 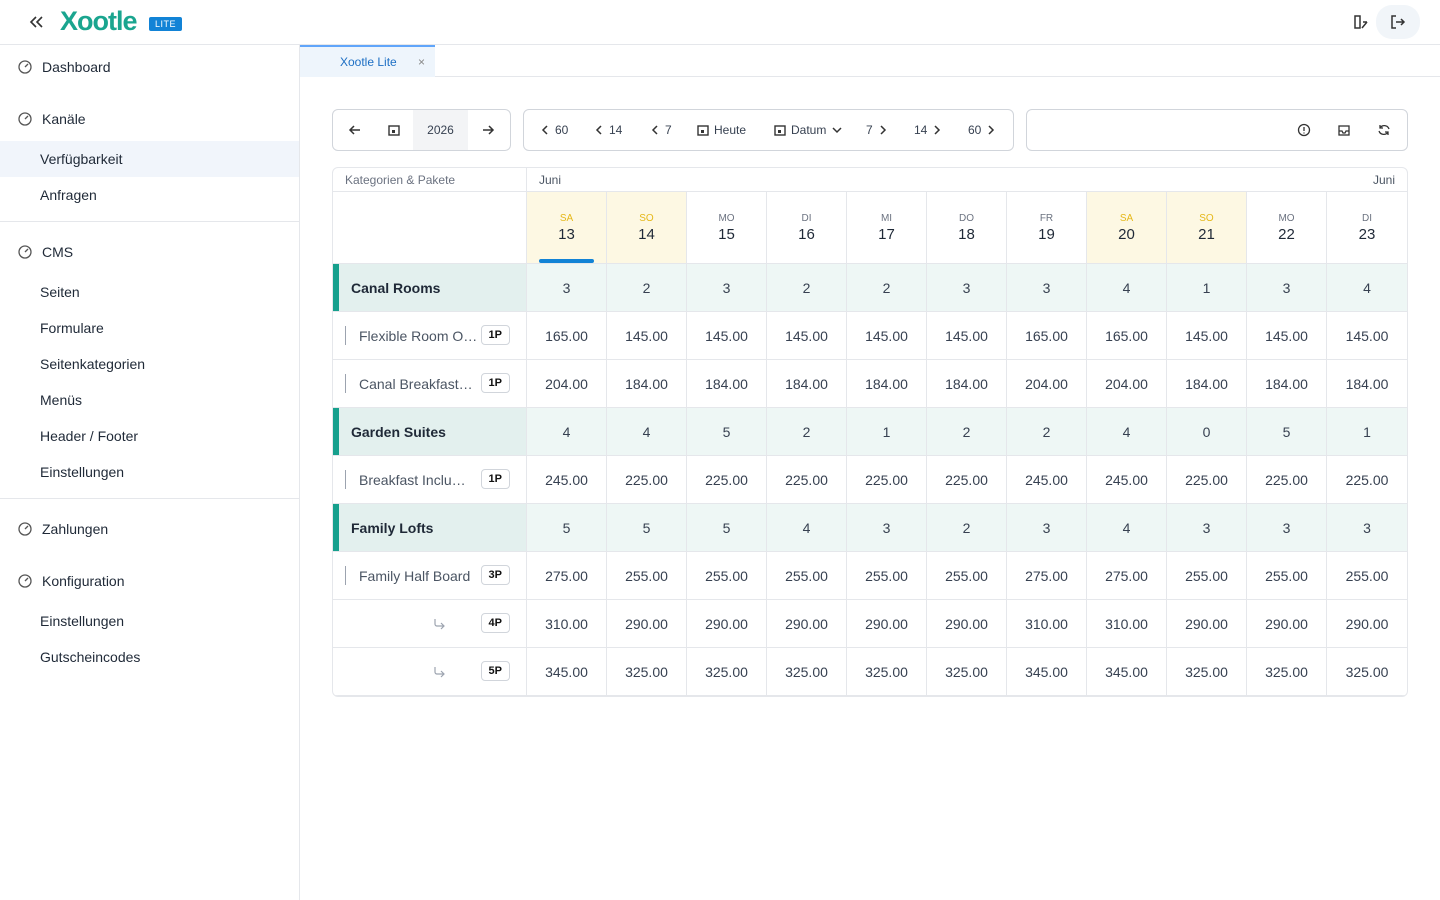 What do you see at coordinates (430, 576) in the screenshot?
I see `package-label: Family Half Board 3P` at bounding box center [430, 576].